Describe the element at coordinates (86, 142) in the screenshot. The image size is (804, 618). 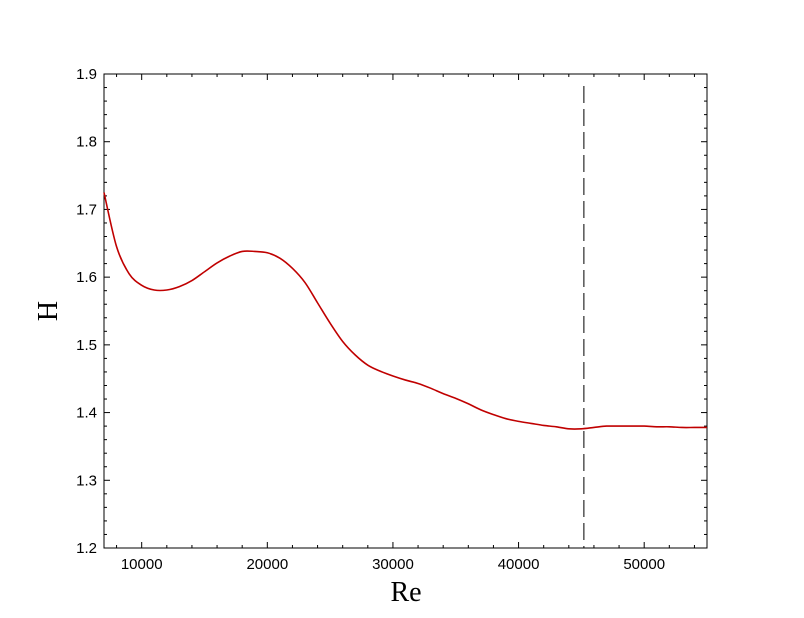
I see `y-tick-label: 1.8` at that location.